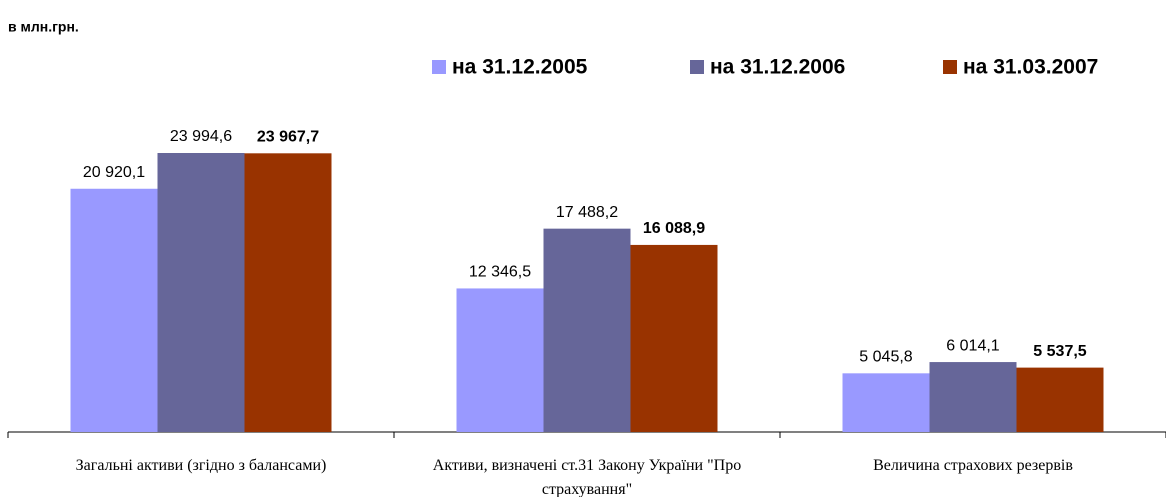  I want to click on data-label: 5 537,5, so click(1059, 351).